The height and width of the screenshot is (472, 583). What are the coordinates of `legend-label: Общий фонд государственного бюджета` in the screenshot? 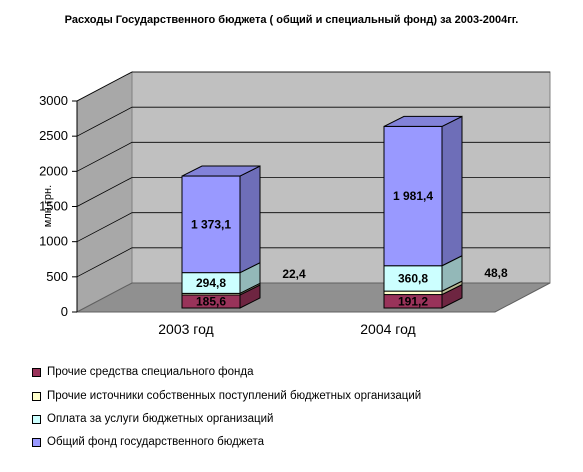 It's located at (156, 442).